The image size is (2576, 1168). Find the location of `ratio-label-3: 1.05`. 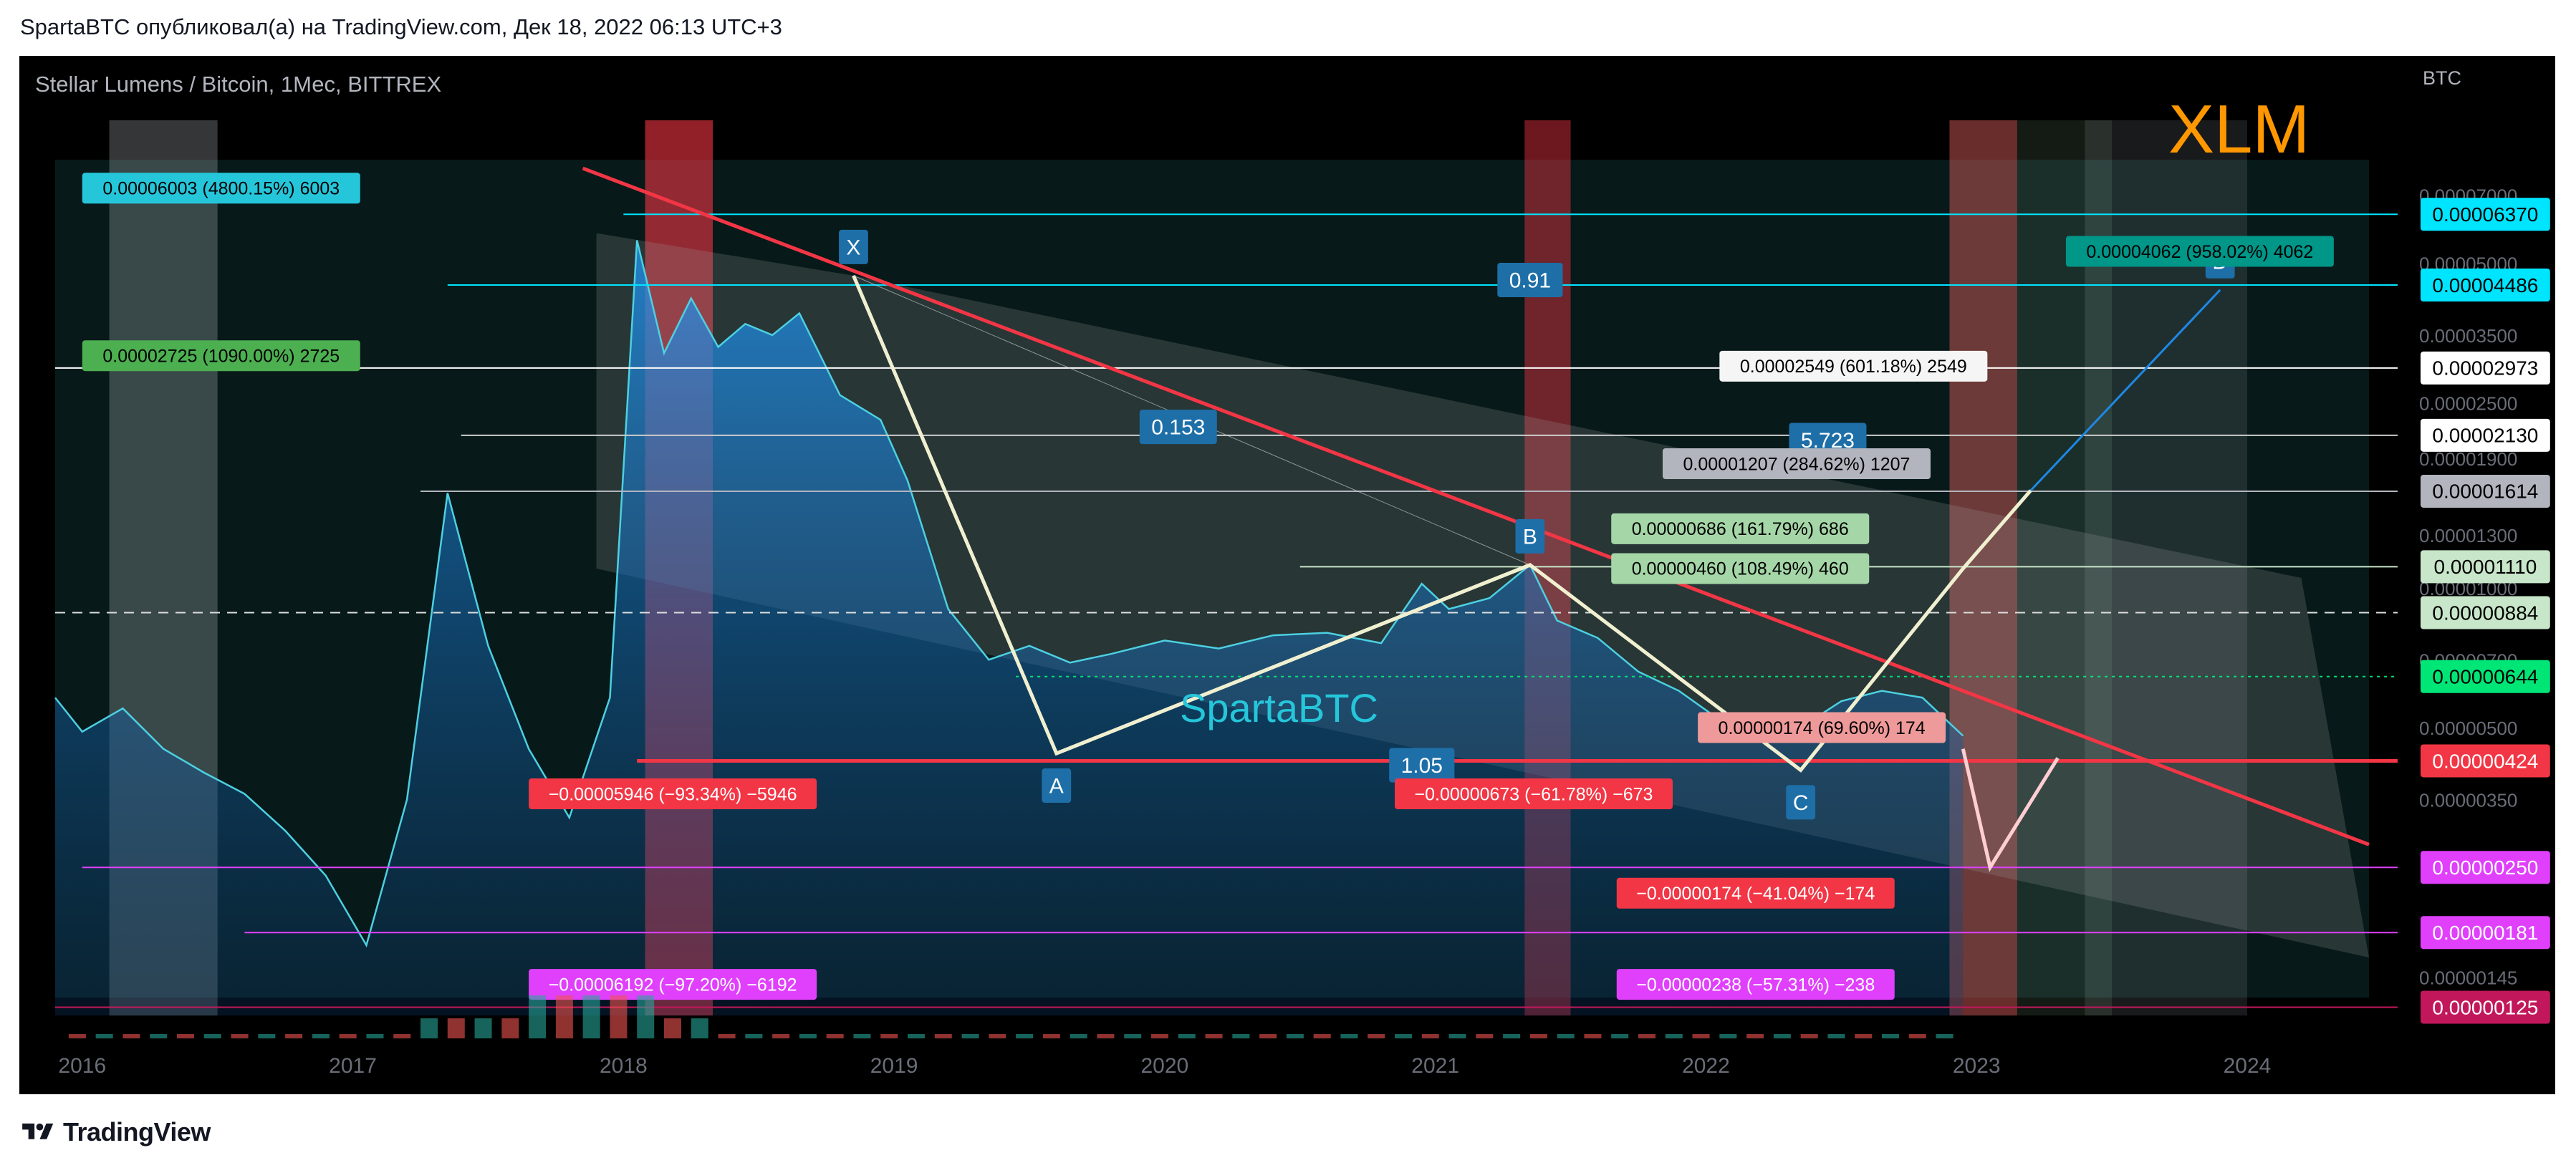

ratio-label-3: 1.05 is located at coordinates (1422, 765).